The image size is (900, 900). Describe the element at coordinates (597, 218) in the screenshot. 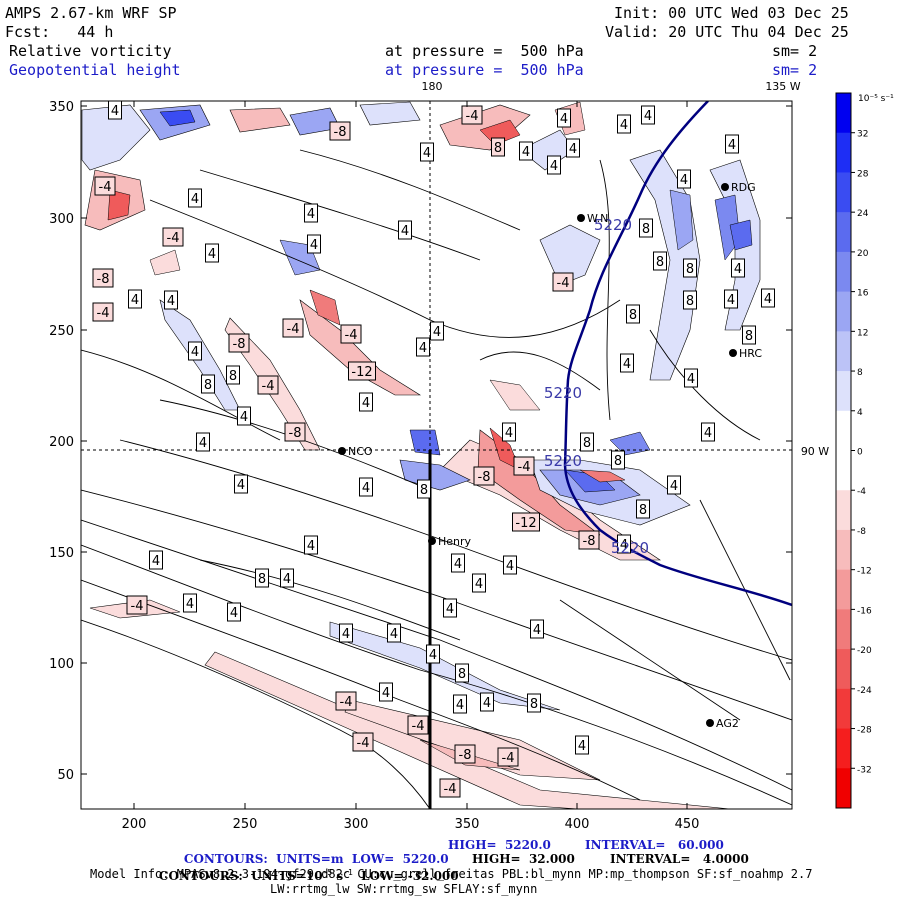

I see `station-label: W.N` at that location.